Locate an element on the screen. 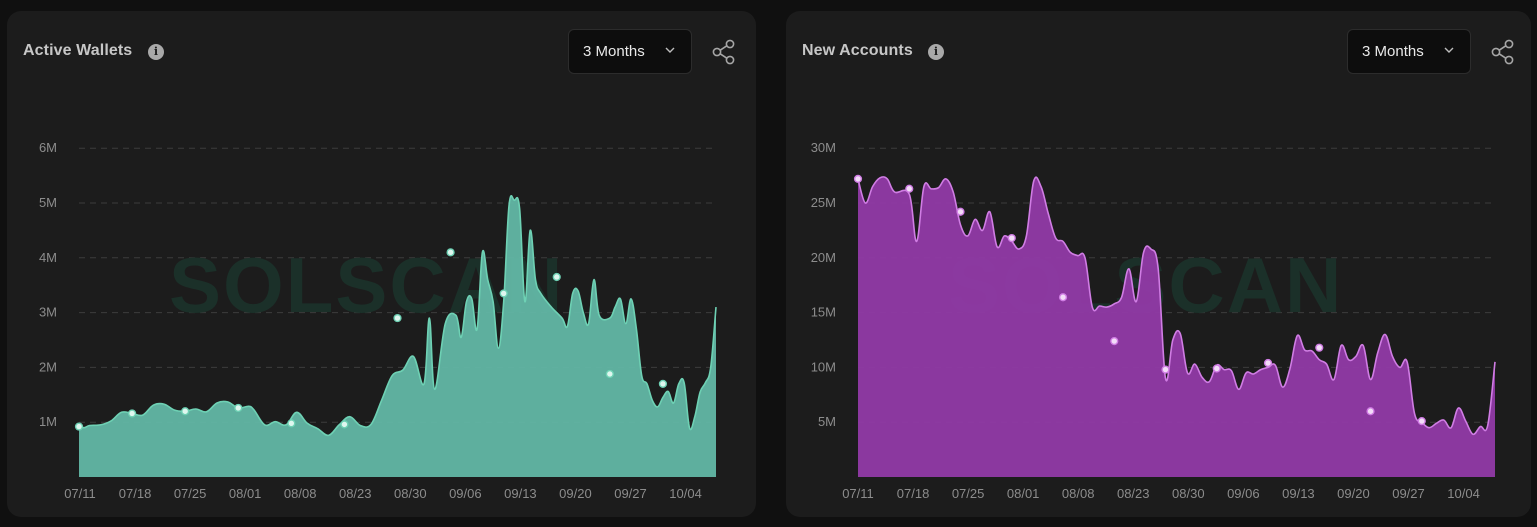  y-tick-label: 10M is located at coordinates (823, 366).